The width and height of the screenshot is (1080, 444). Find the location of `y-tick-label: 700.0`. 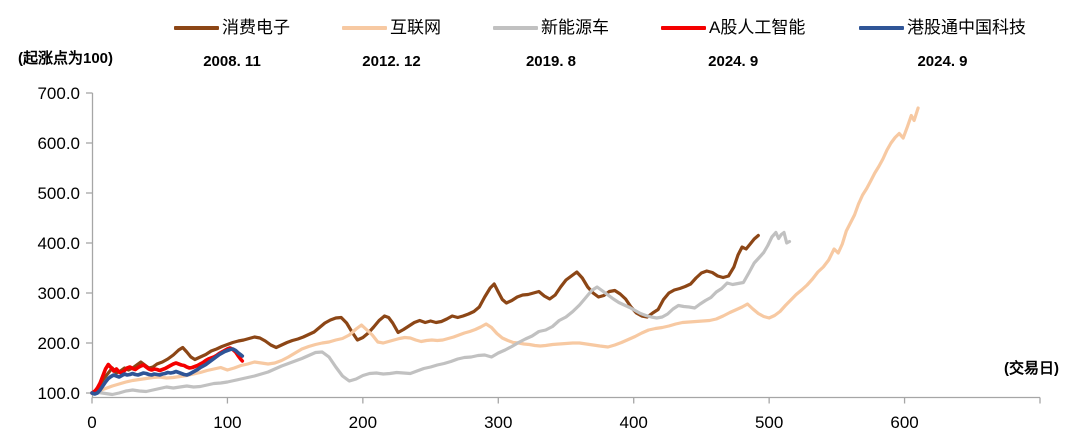

y-tick-label: 700.0 is located at coordinates (58, 93).